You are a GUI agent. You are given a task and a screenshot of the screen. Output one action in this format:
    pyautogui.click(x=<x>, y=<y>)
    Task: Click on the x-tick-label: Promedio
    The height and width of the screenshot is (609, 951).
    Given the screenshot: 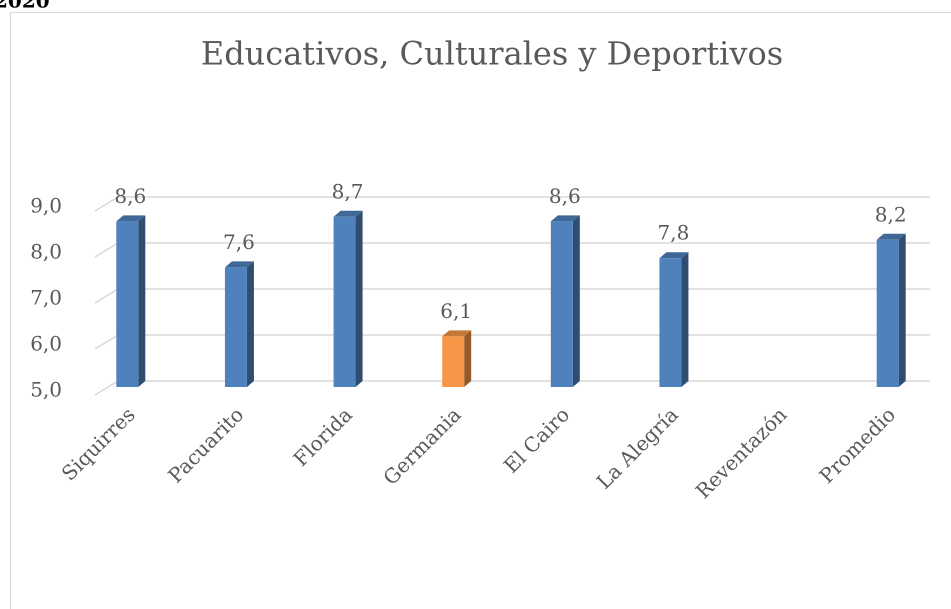 What is the action you would take?
    pyautogui.click(x=857, y=445)
    